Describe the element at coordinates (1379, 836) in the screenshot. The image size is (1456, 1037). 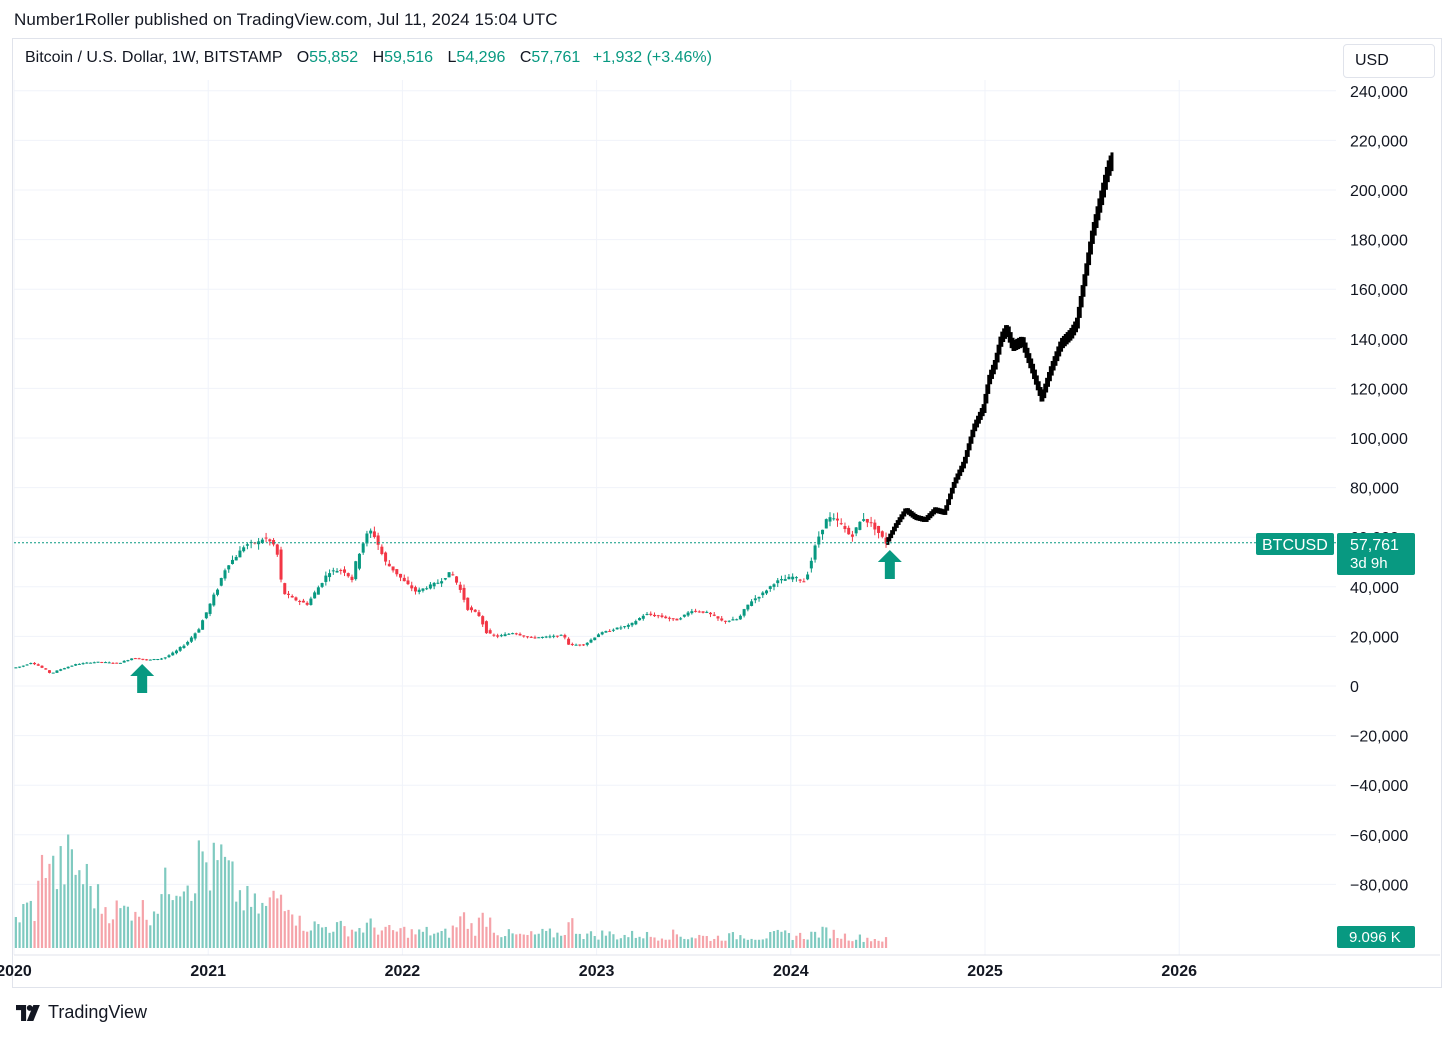
I see `y-tick-label: −60,000` at that location.